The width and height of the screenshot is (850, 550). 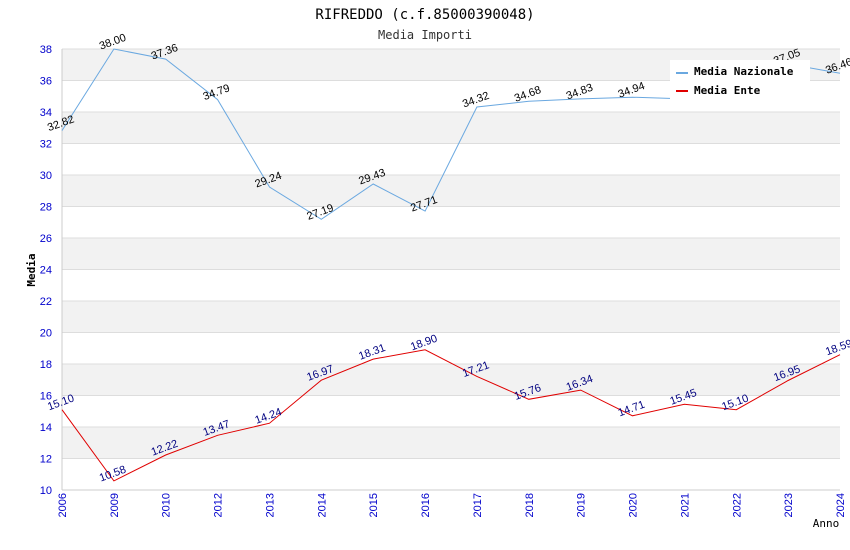 I want to click on x-tick-label: 2016, so click(x=426, y=505).